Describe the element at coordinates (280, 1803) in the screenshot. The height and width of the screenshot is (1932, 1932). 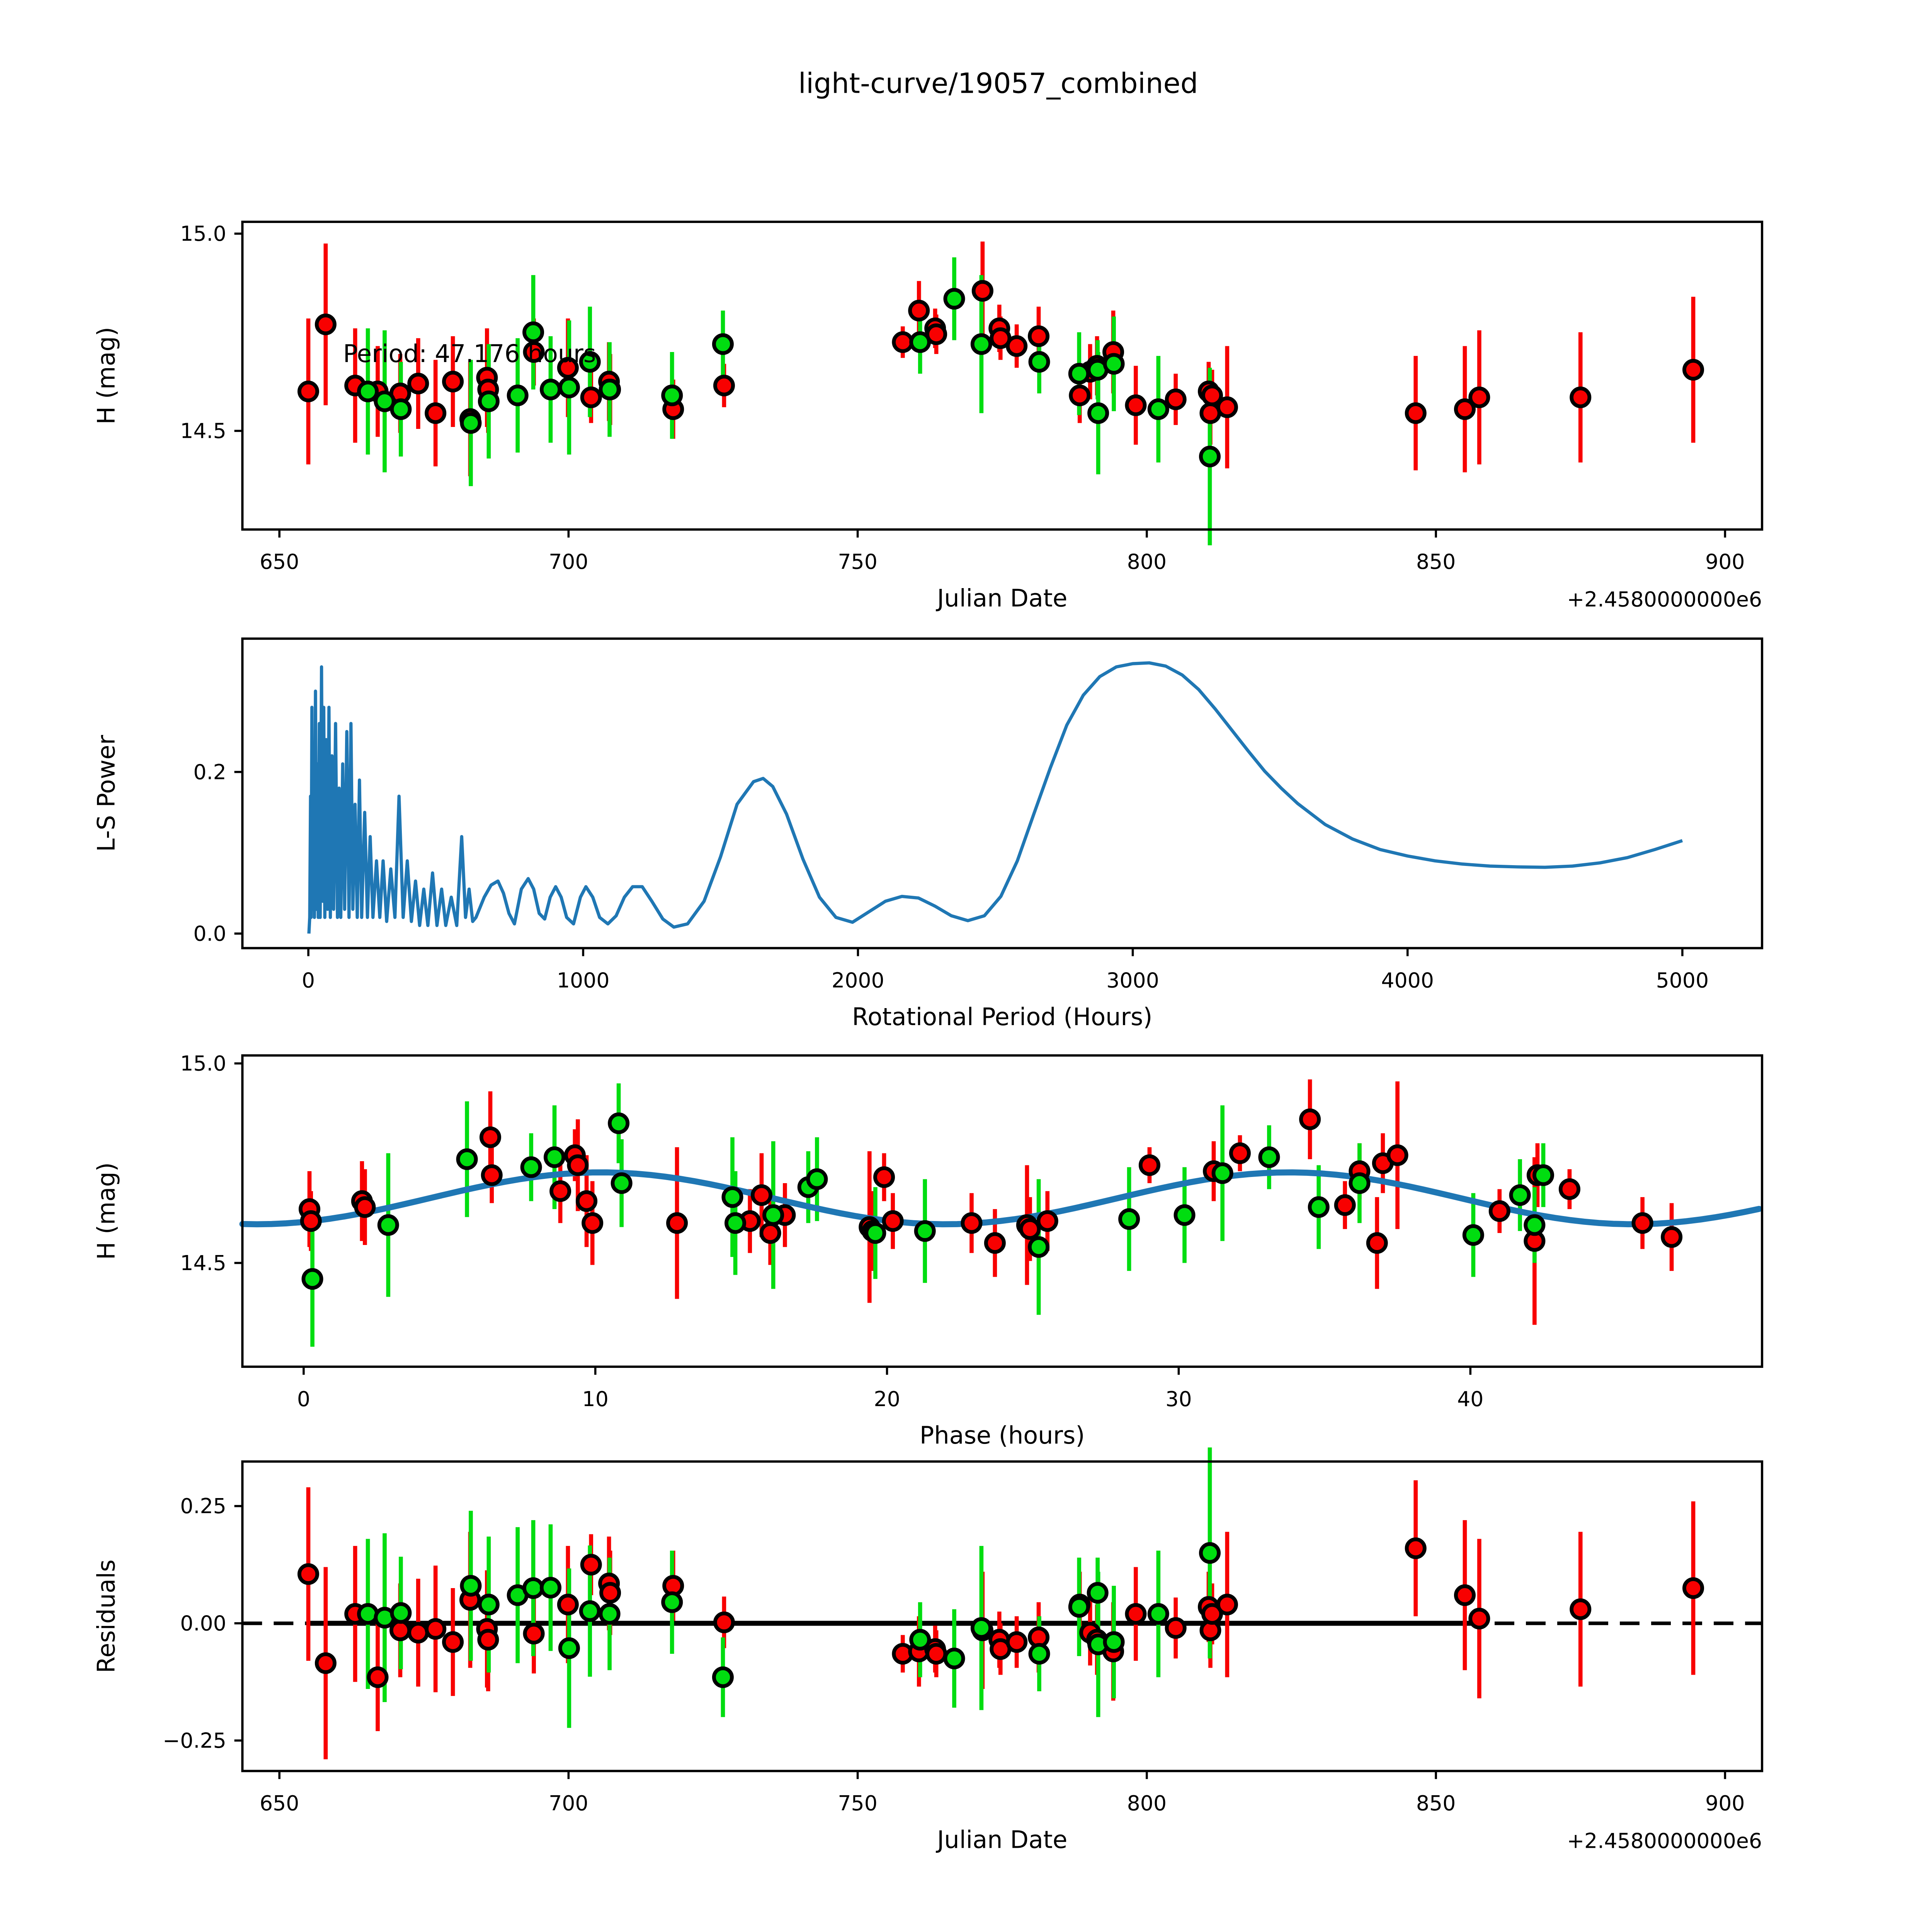
I see `x-tick-label: 650` at that location.